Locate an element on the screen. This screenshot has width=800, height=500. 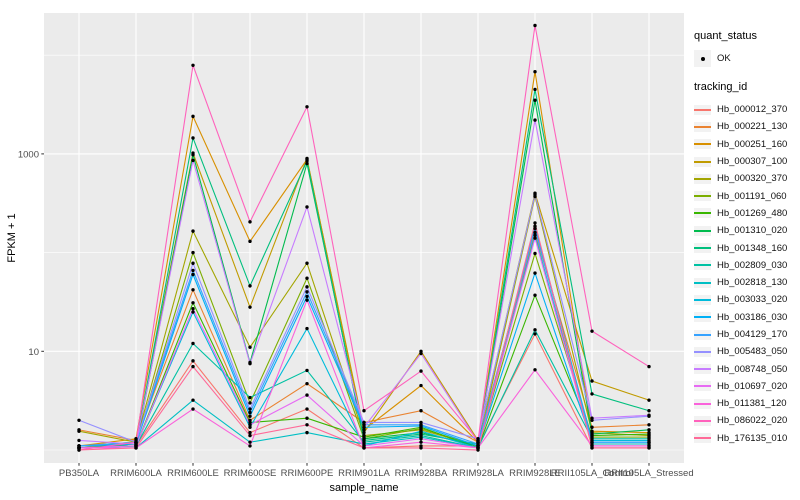
legend-item-Hb_005483_050: Hb_005483_050 is located at coordinates (746, 351).